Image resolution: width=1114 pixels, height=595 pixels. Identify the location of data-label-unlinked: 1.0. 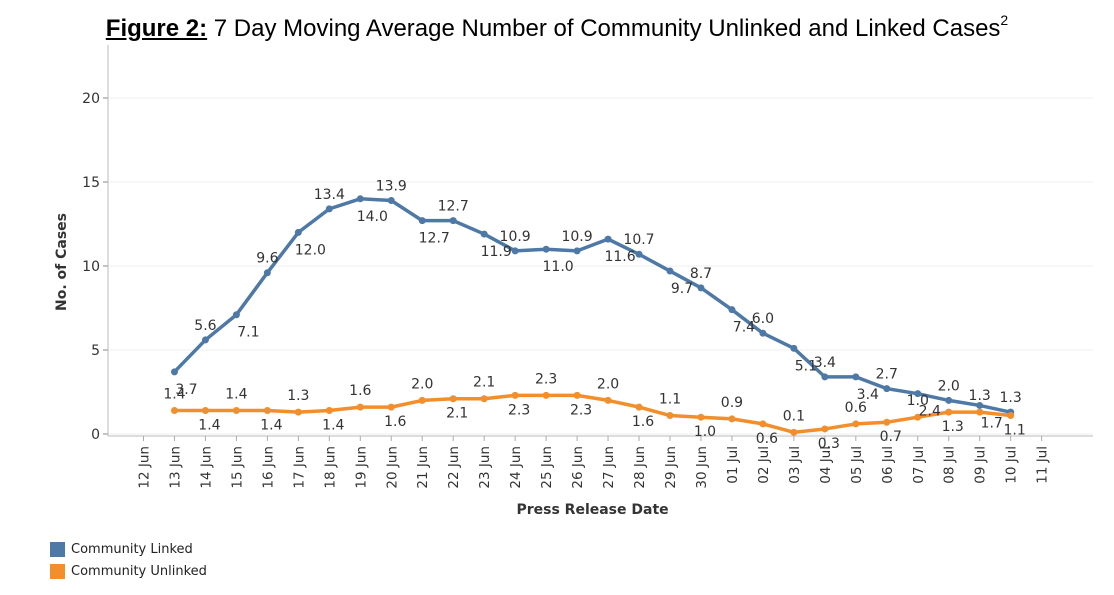
(705, 432).